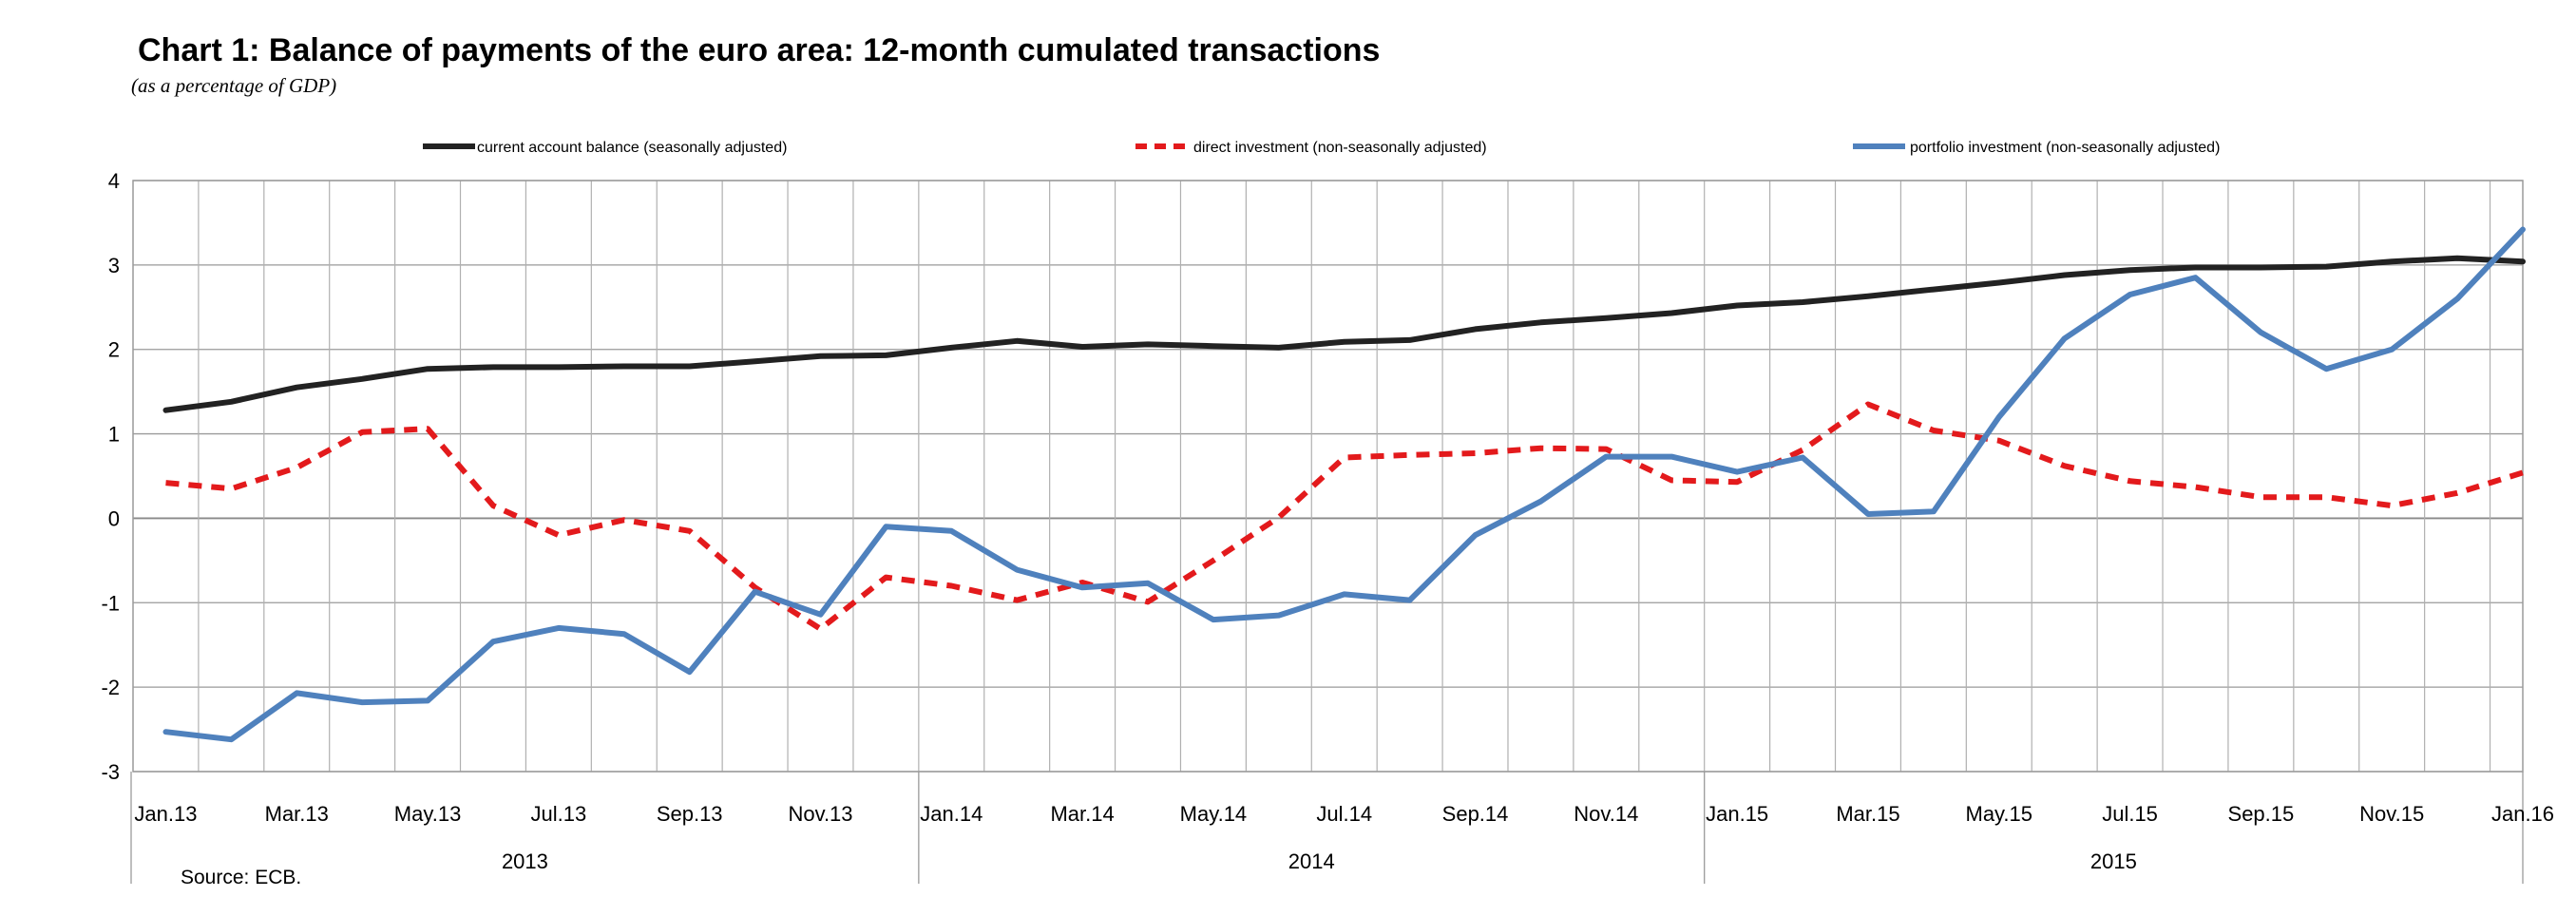  What do you see at coordinates (110, 772) in the screenshot?
I see `y-tick-label: -3` at bounding box center [110, 772].